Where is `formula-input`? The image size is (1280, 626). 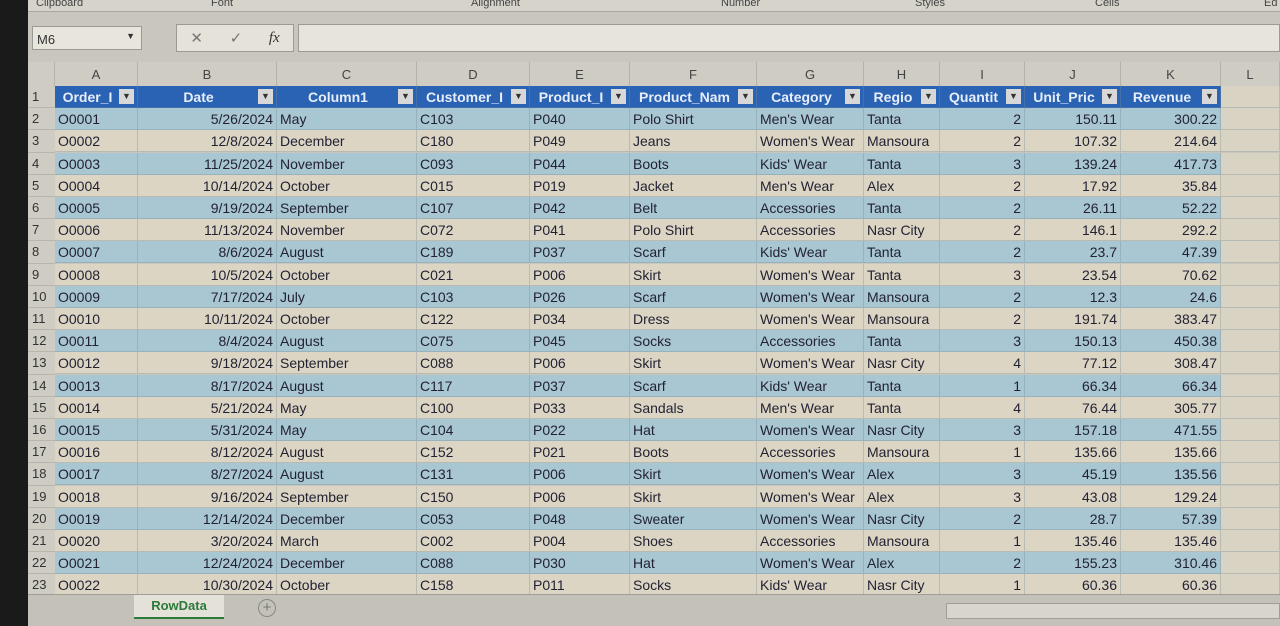 formula-input is located at coordinates (789, 38).